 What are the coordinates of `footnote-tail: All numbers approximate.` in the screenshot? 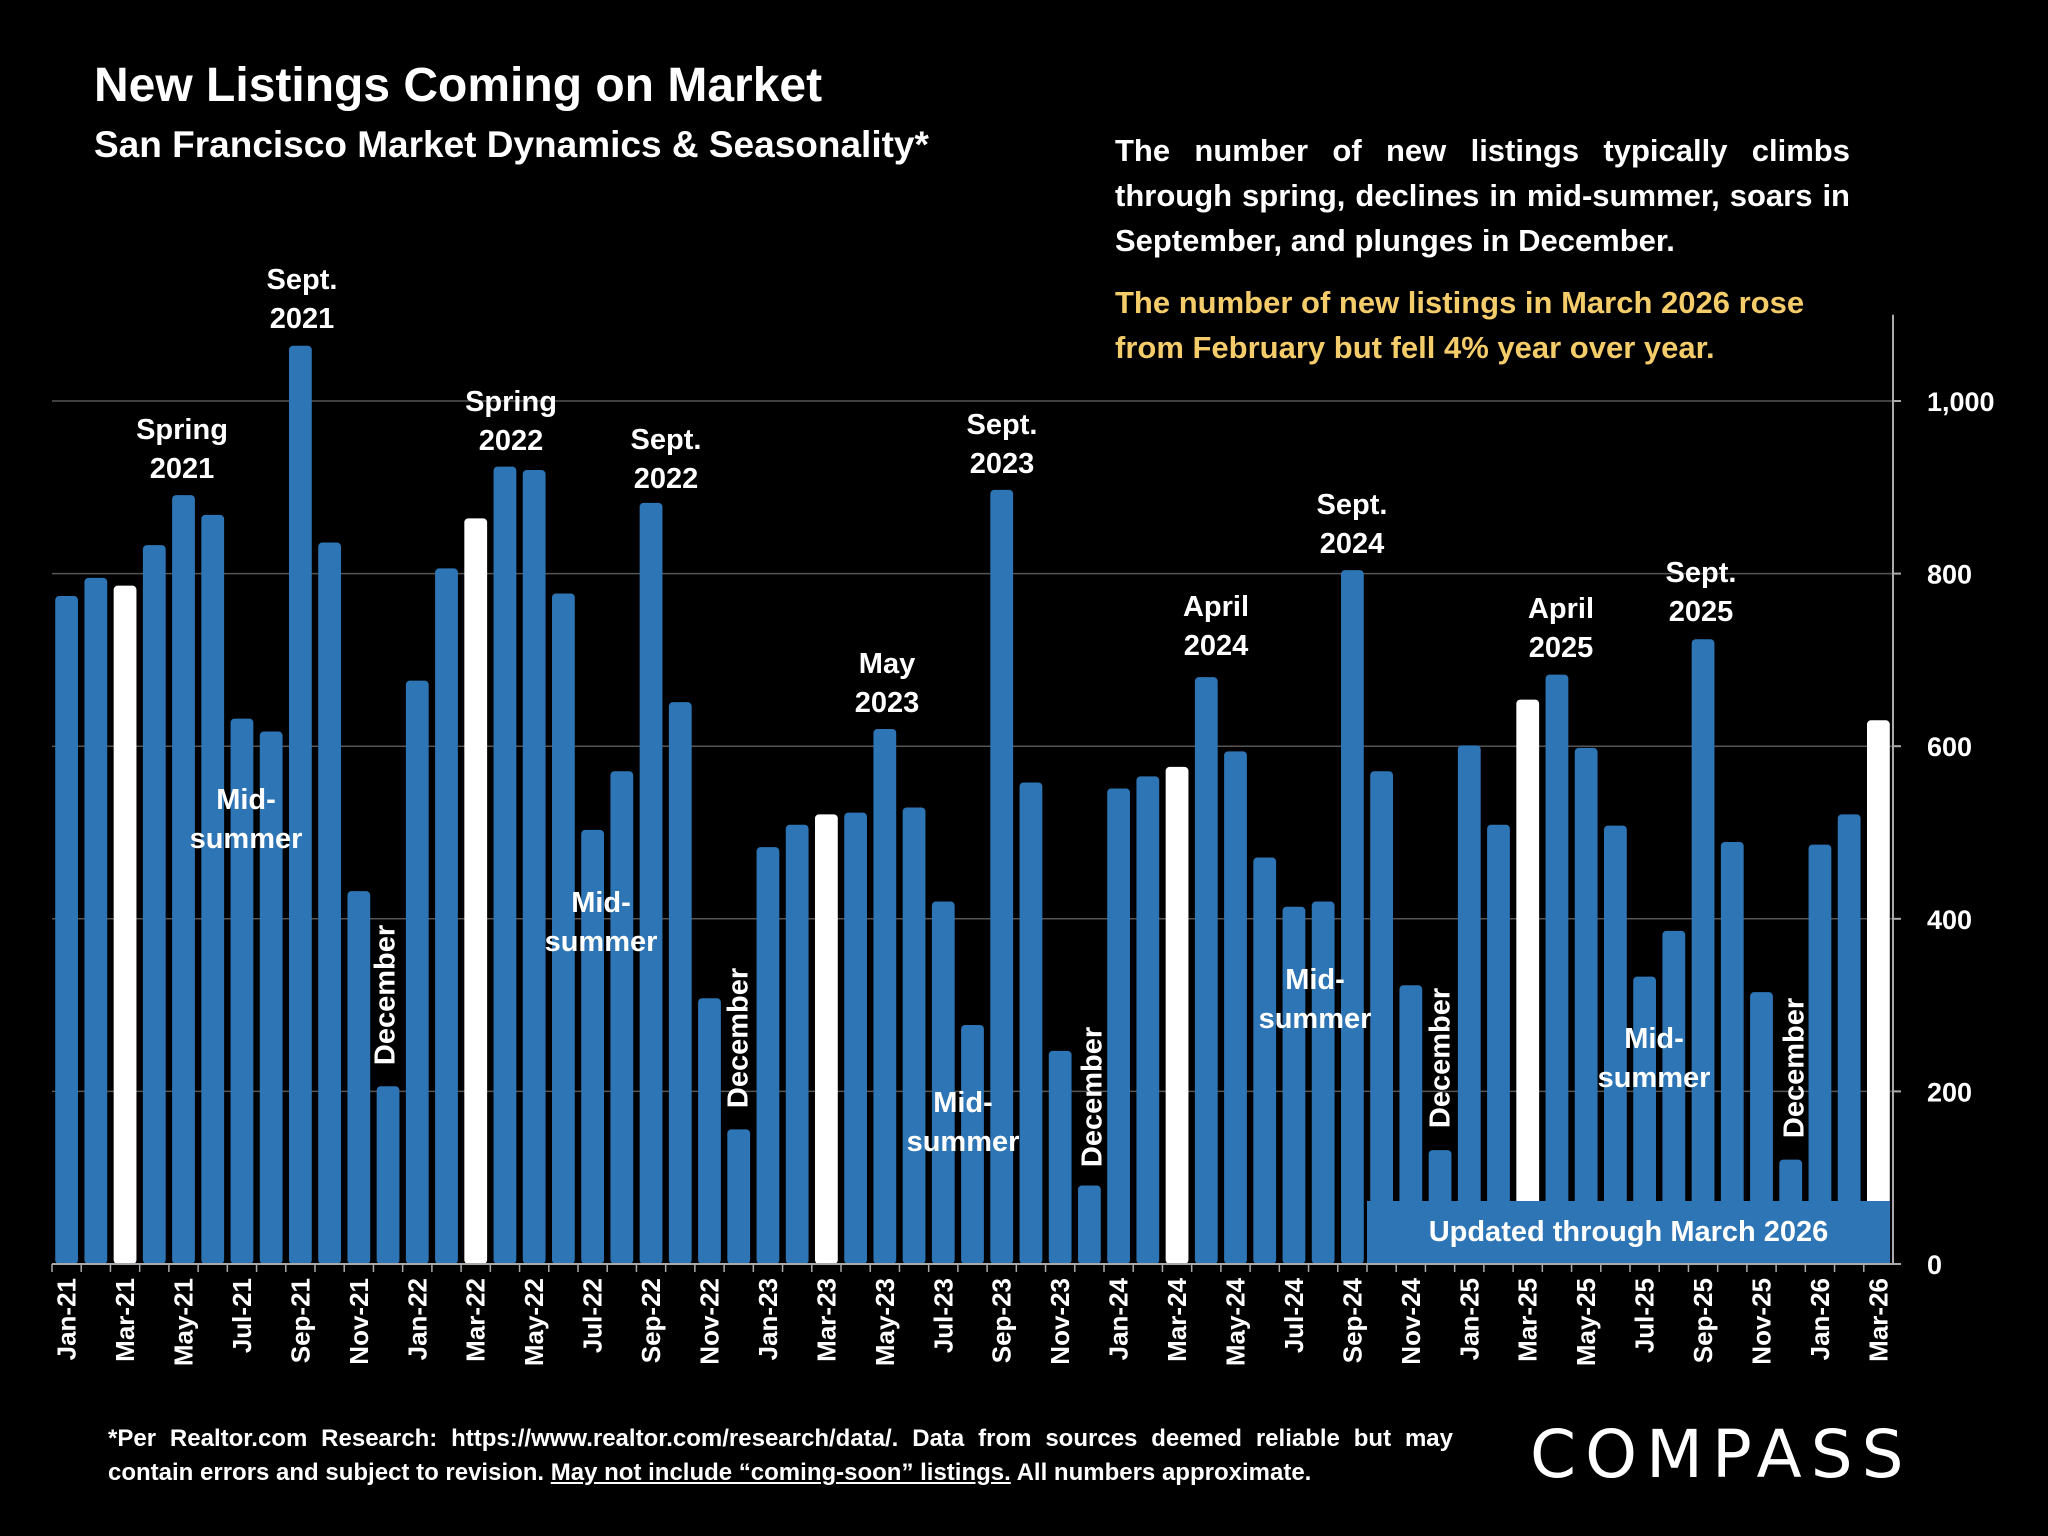 It's located at (1161, 1472).